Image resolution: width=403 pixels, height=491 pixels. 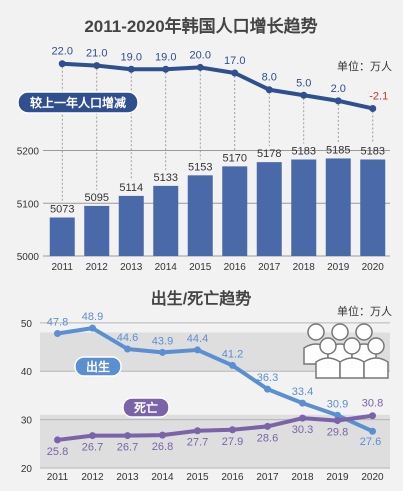 What do you see at coordinates (302, 392) in the screenshot?
I see `birth-value-label: 33.4` at bounding box center [302, 392].